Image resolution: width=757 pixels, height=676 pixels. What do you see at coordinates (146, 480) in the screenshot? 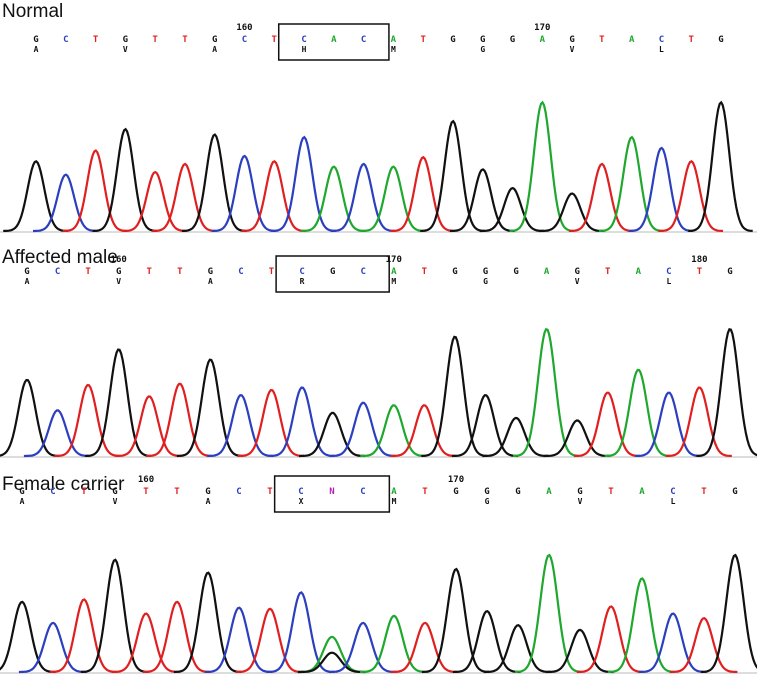
I see `position-label: 160` at bounding box center [146, 480].